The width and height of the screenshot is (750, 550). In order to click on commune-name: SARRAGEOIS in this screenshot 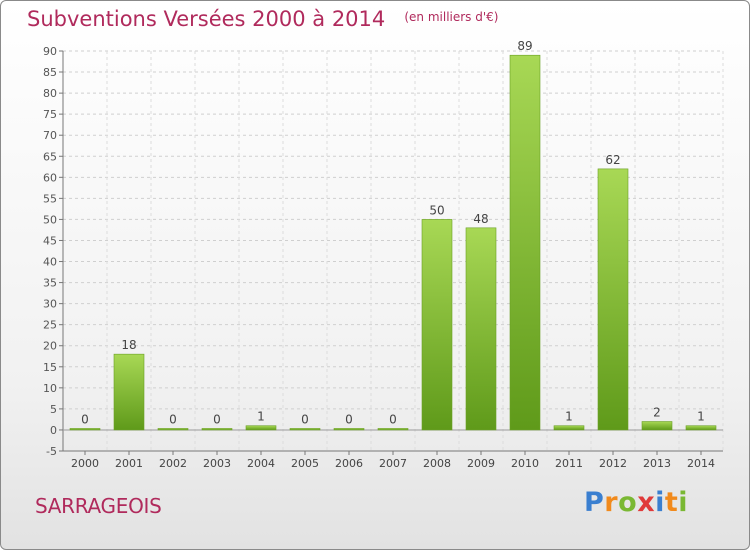, I will do `click(98, 506)`.